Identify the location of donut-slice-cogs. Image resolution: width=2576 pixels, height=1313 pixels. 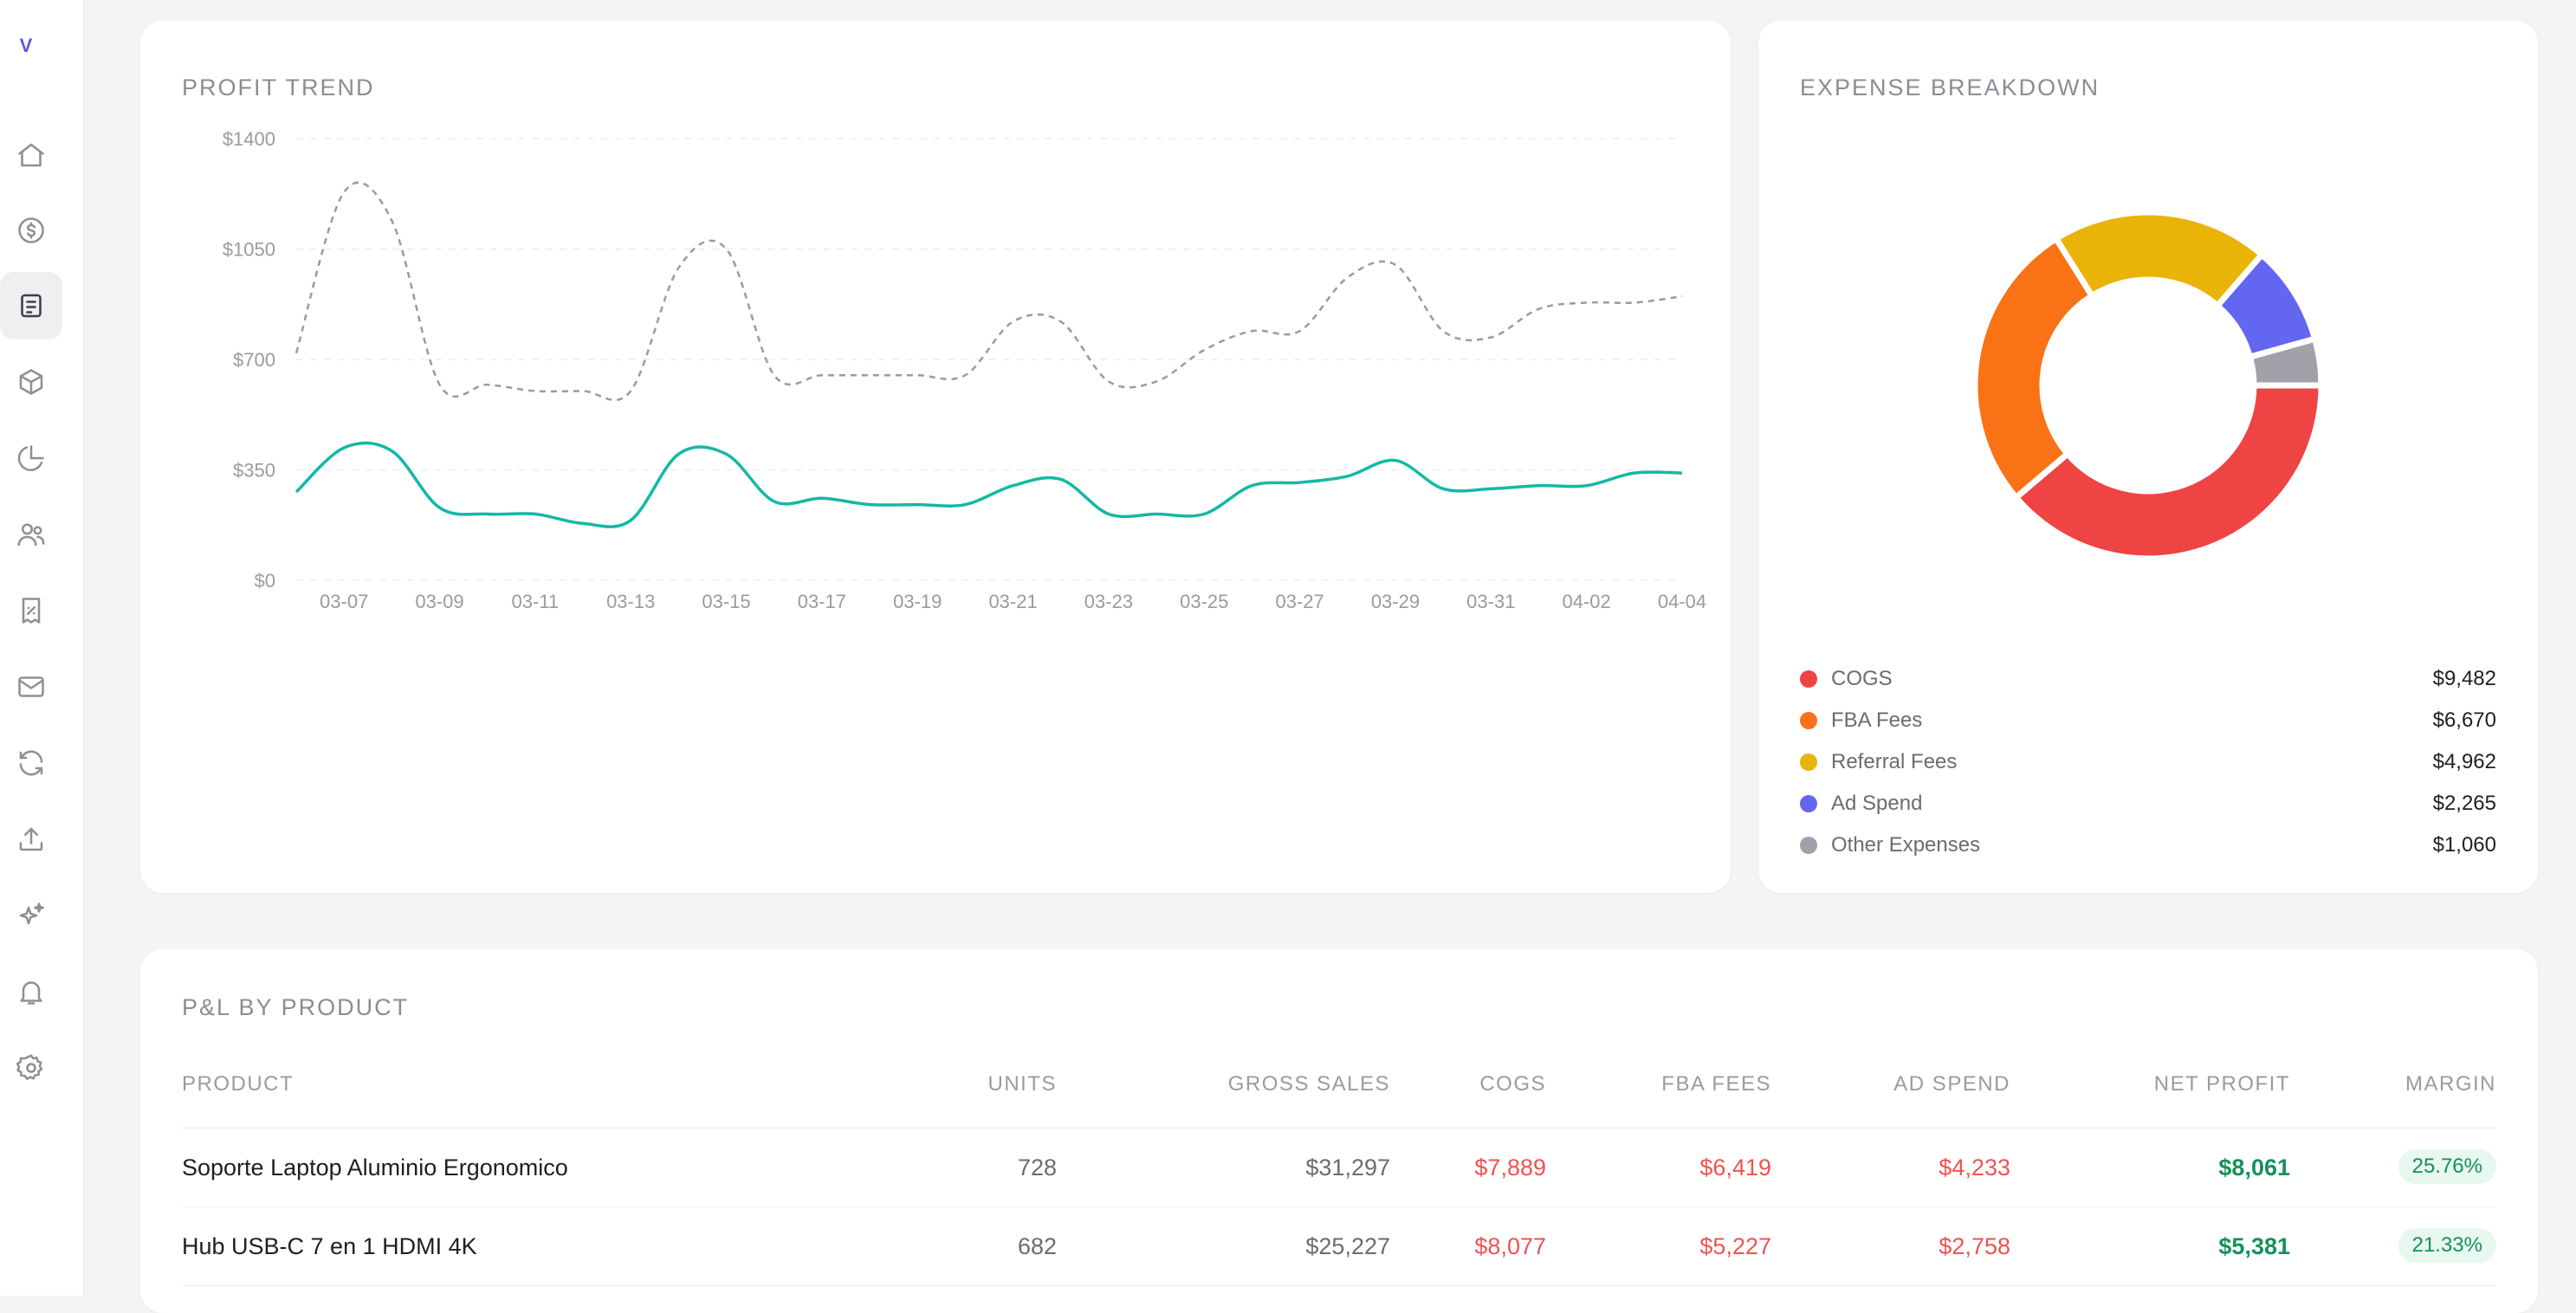
(2168, 472).